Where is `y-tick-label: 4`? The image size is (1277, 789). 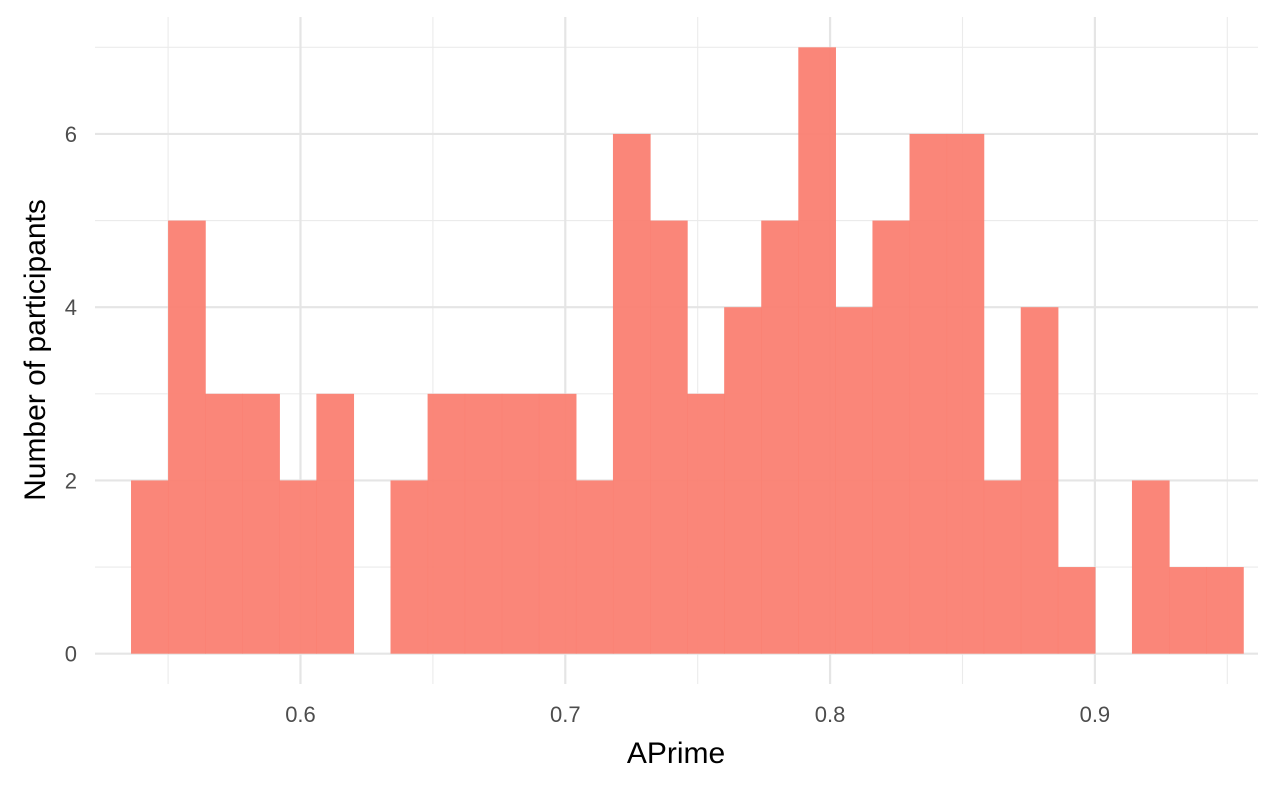
y-tick-label: 4 is located at coordinates (71, 307).